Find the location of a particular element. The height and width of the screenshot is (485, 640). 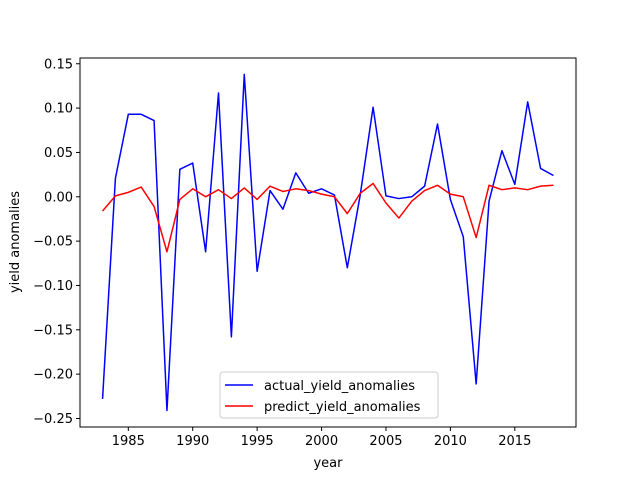

y-tick-label: −0.15 is located at coordinates (53, 330).